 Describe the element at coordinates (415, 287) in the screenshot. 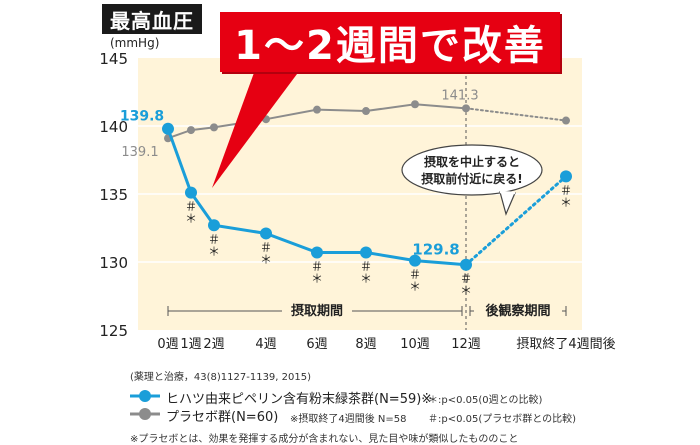

I see `significance-mark-6-1: ＊` at that location.